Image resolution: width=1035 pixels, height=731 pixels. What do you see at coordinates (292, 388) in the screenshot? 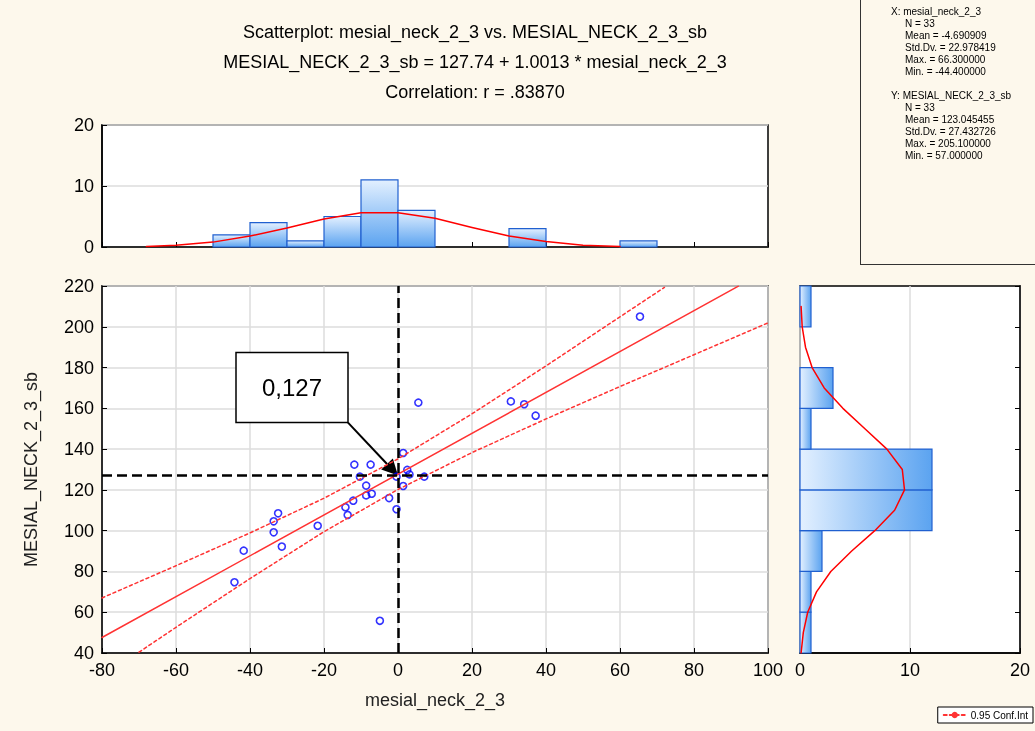
I see `annotation: 0,127` at bounding box center [292, 388].